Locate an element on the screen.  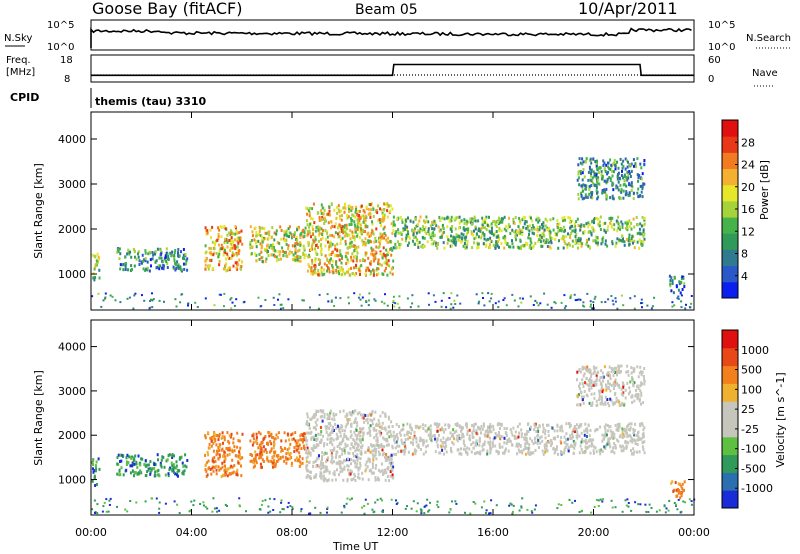
nsearch-tick-bottom: 10^0 is located at coordinates (721, 47).